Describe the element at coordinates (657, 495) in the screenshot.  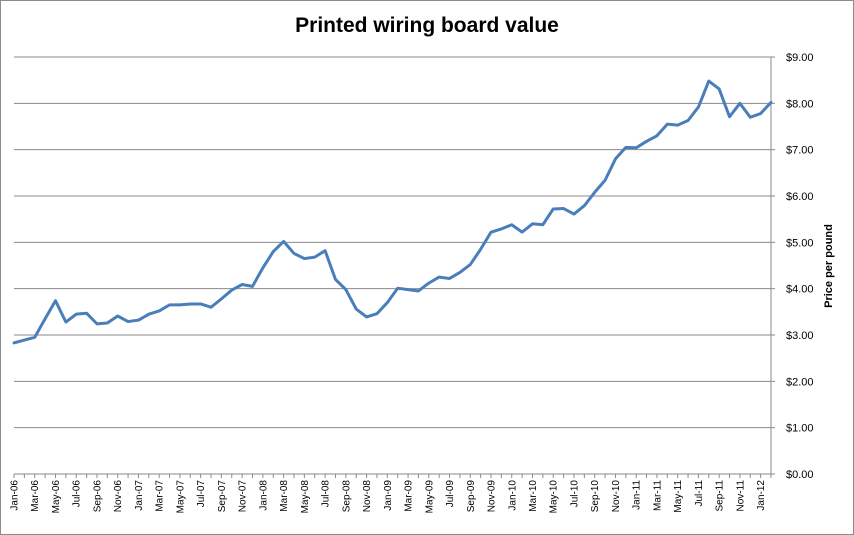
I see `x-tick-label: Mar-11` at that location.